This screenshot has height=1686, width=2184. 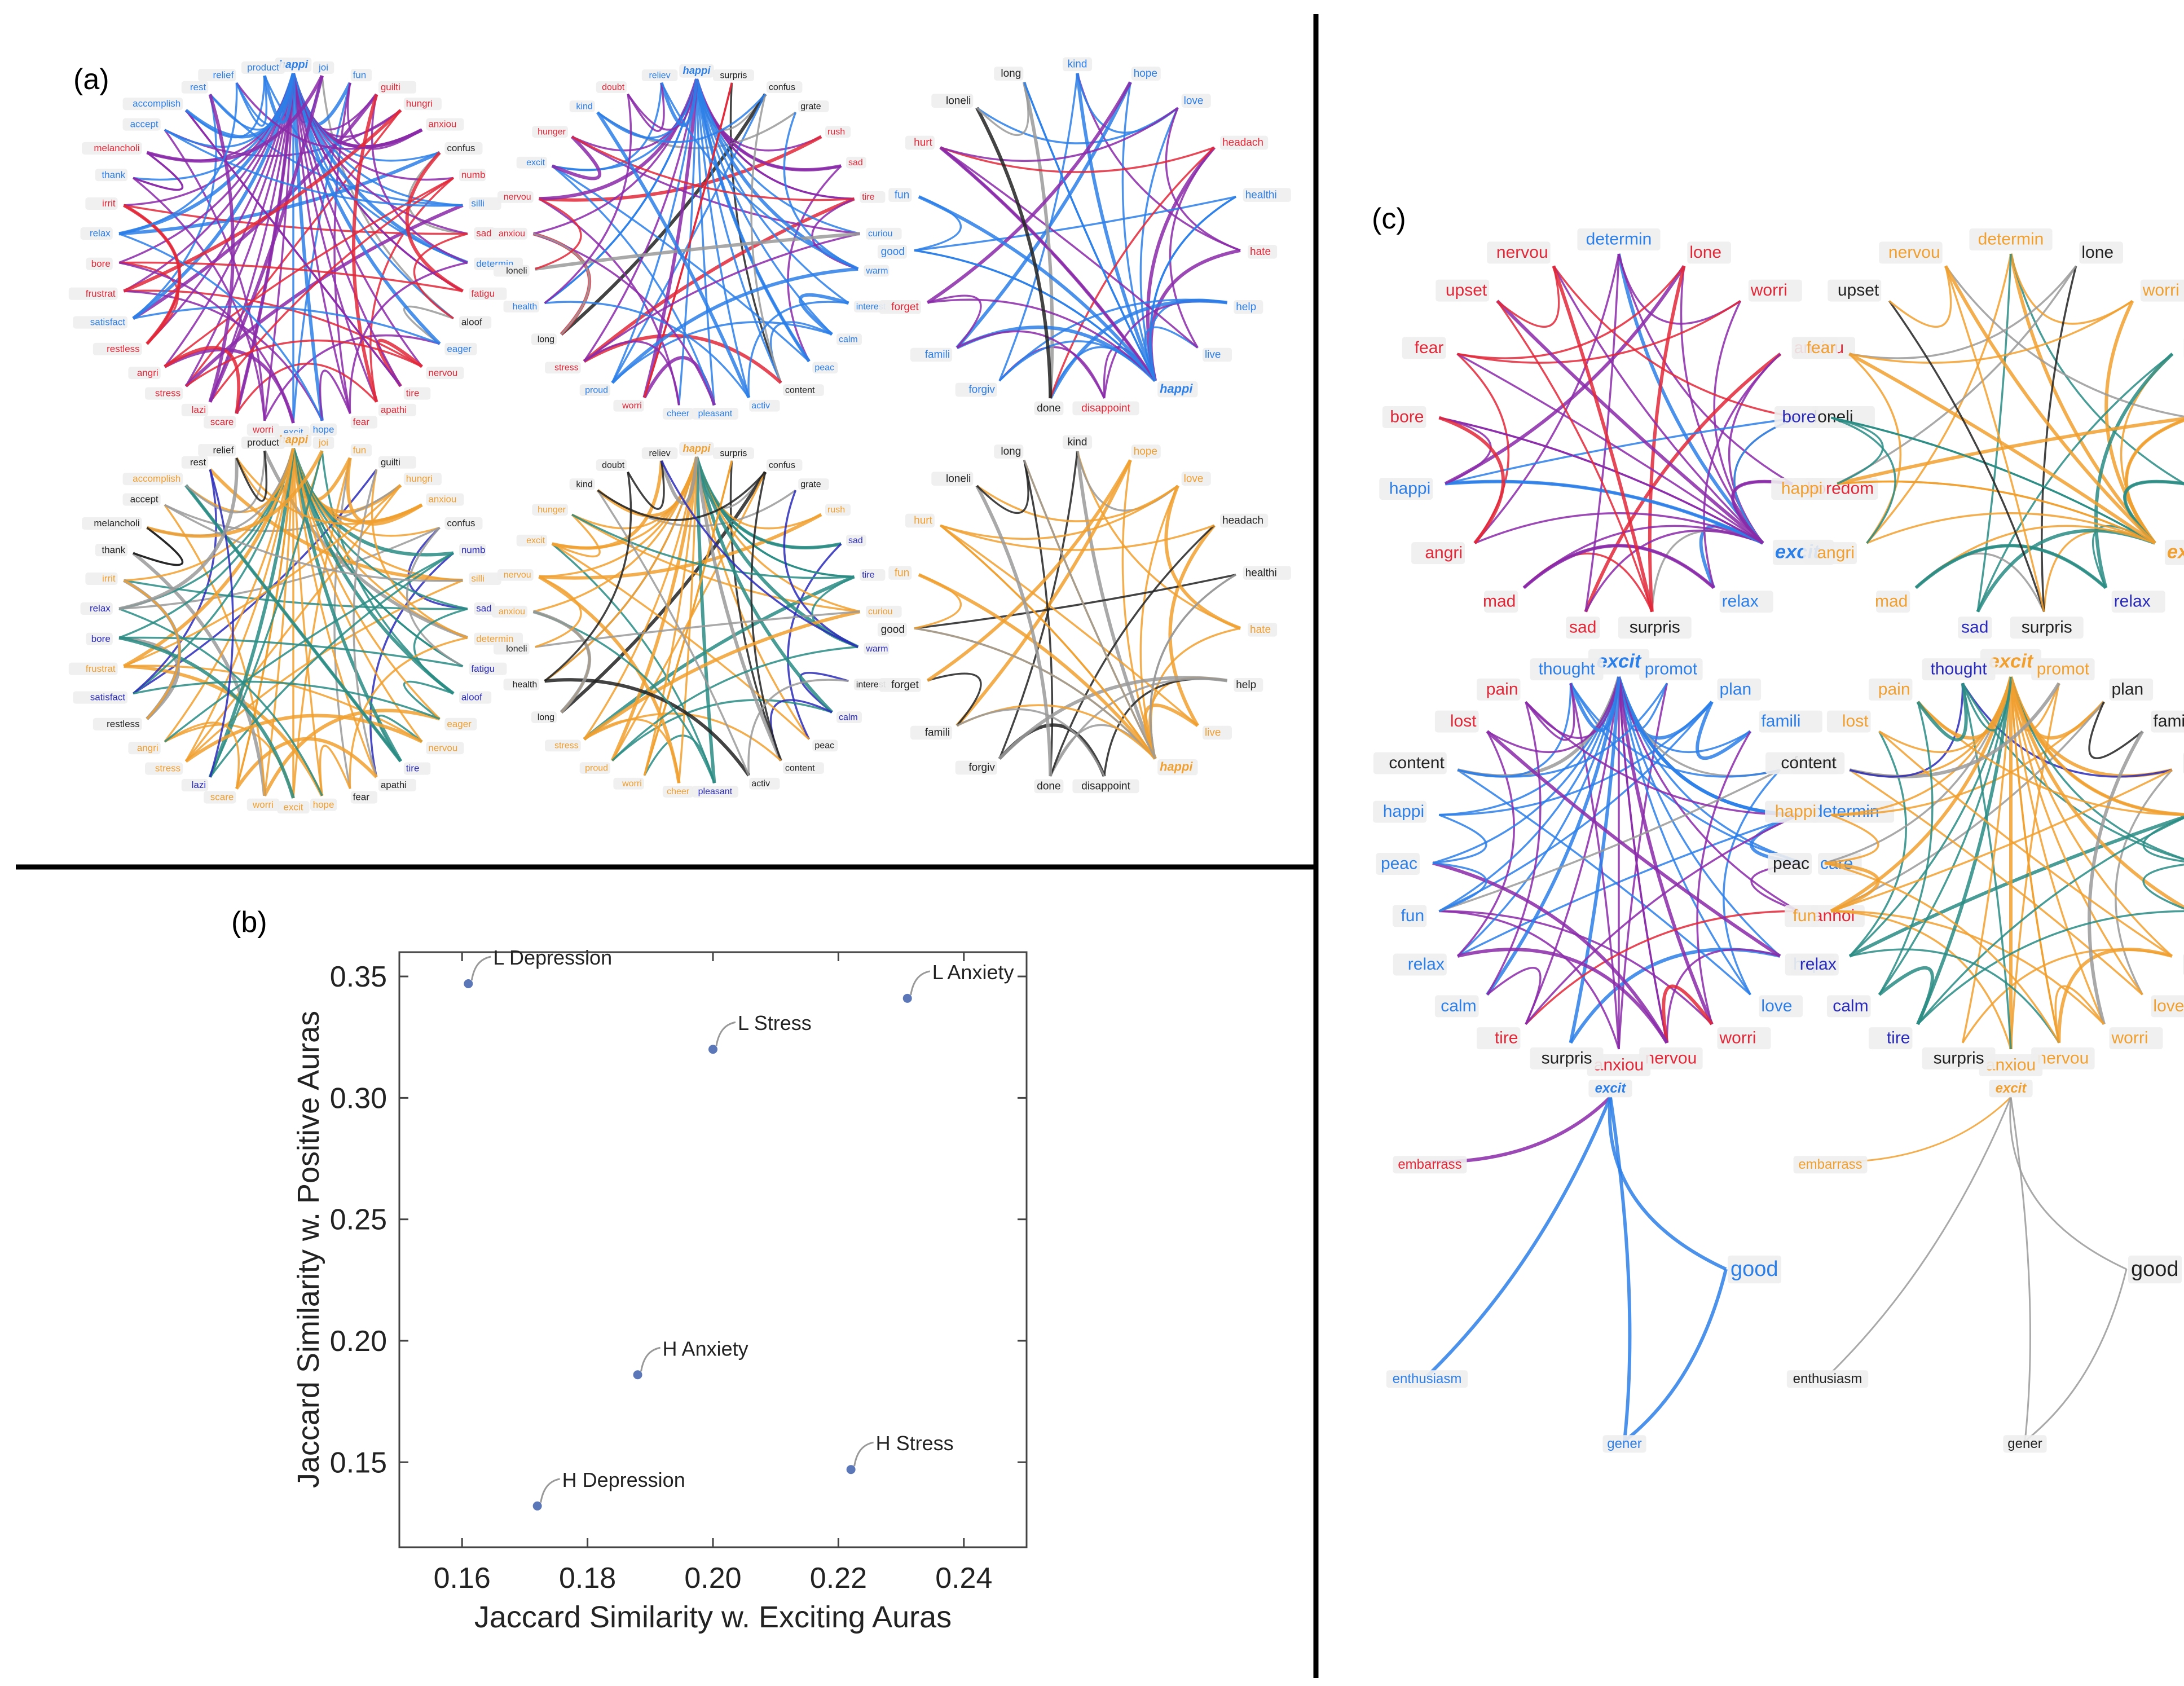 I want to click on data-point-label: L Stress, so click(x=775, y=1023).